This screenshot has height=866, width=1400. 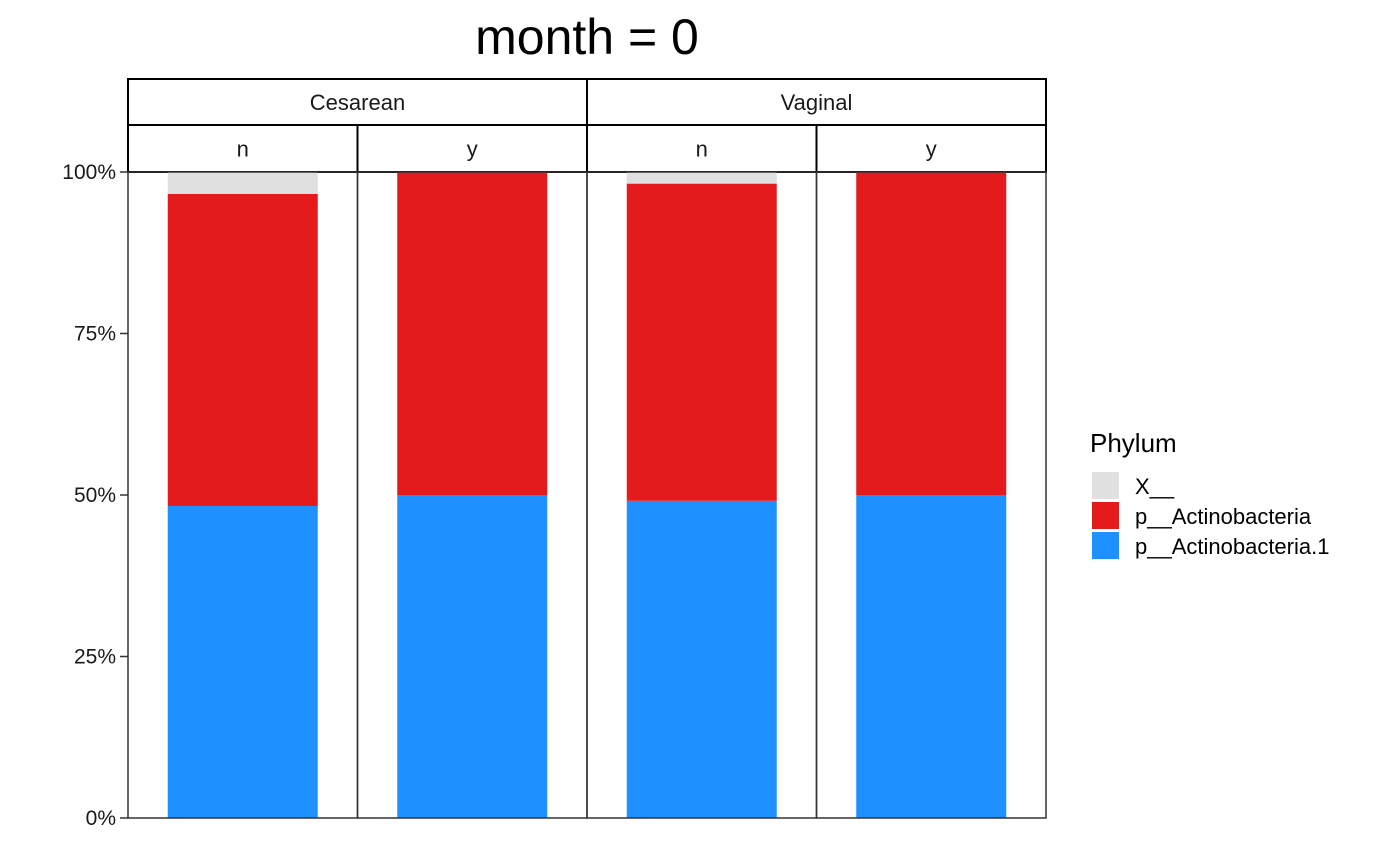 I want to click on legend-title: Phylum, so click(x=1133, y=443).